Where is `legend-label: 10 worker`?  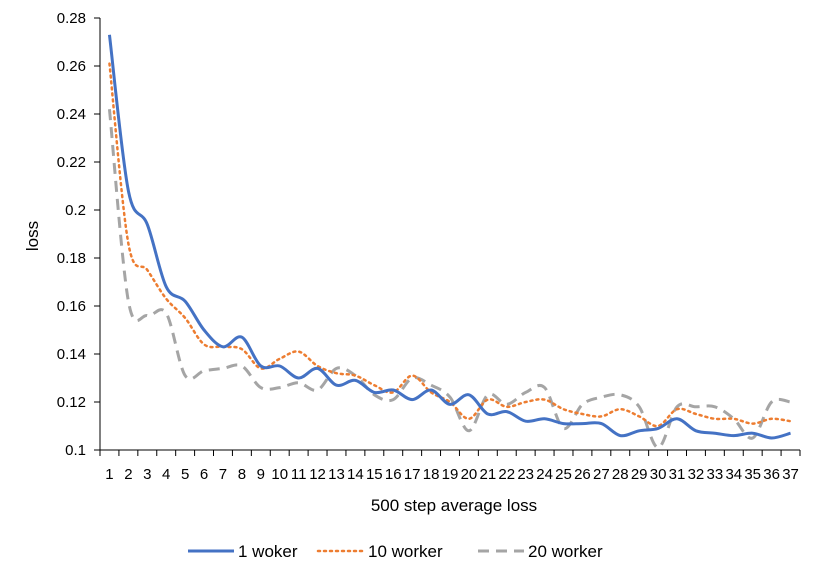 legend-label: 10 worker is located at coordinates (405, 551).